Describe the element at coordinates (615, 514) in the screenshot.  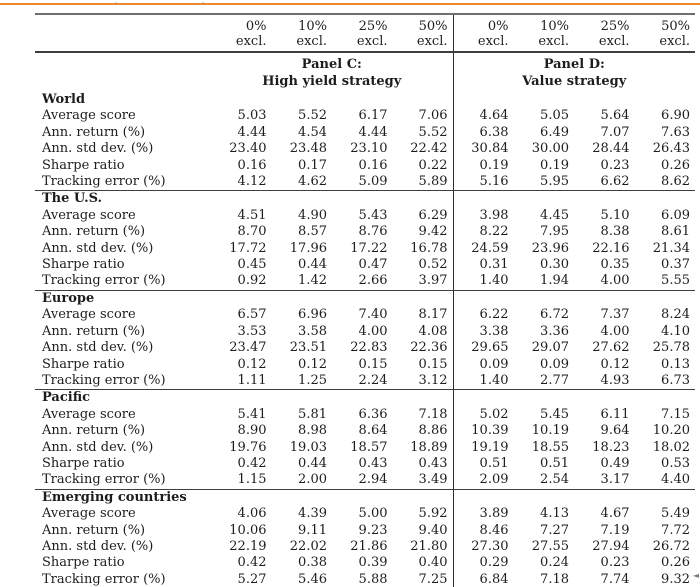
I see `value-cell: 4.67` at that location.